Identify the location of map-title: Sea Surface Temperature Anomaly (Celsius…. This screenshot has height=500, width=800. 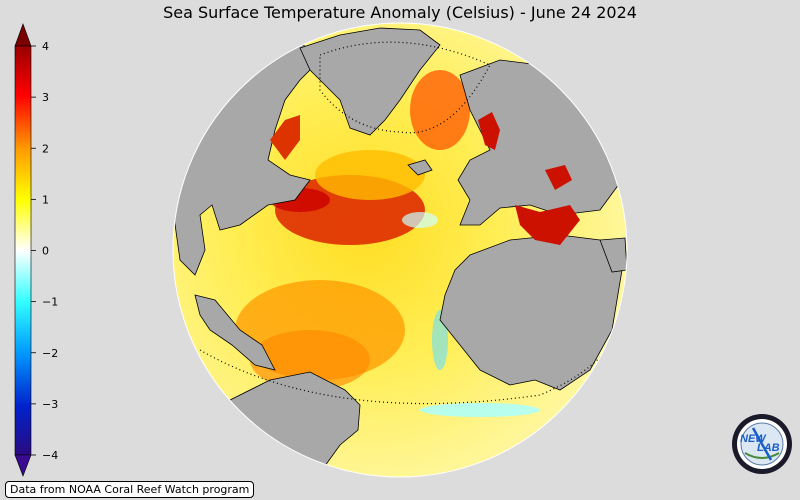
(400, 12).